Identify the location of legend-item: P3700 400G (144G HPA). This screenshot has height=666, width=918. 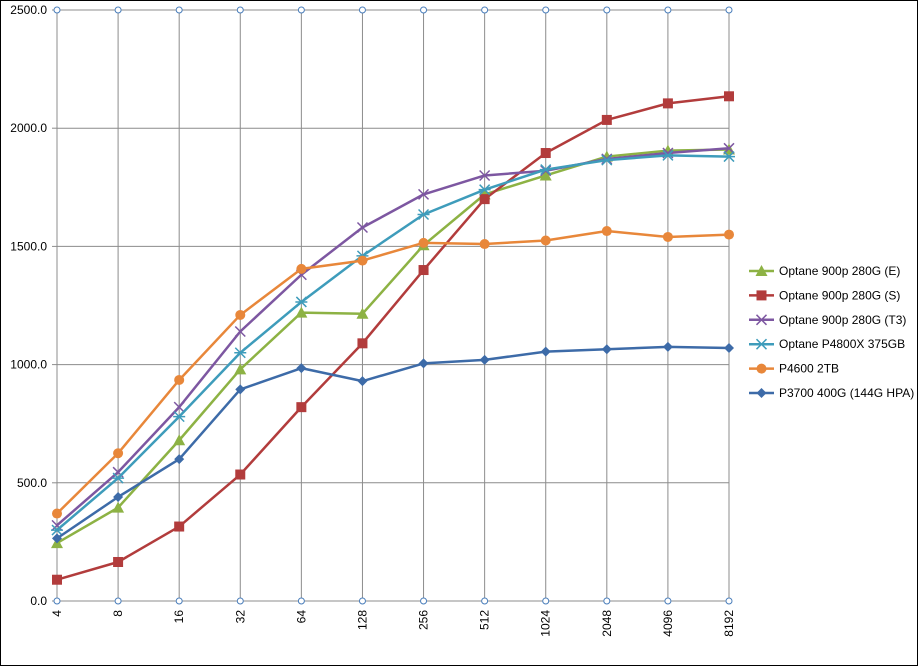
(831, 393).